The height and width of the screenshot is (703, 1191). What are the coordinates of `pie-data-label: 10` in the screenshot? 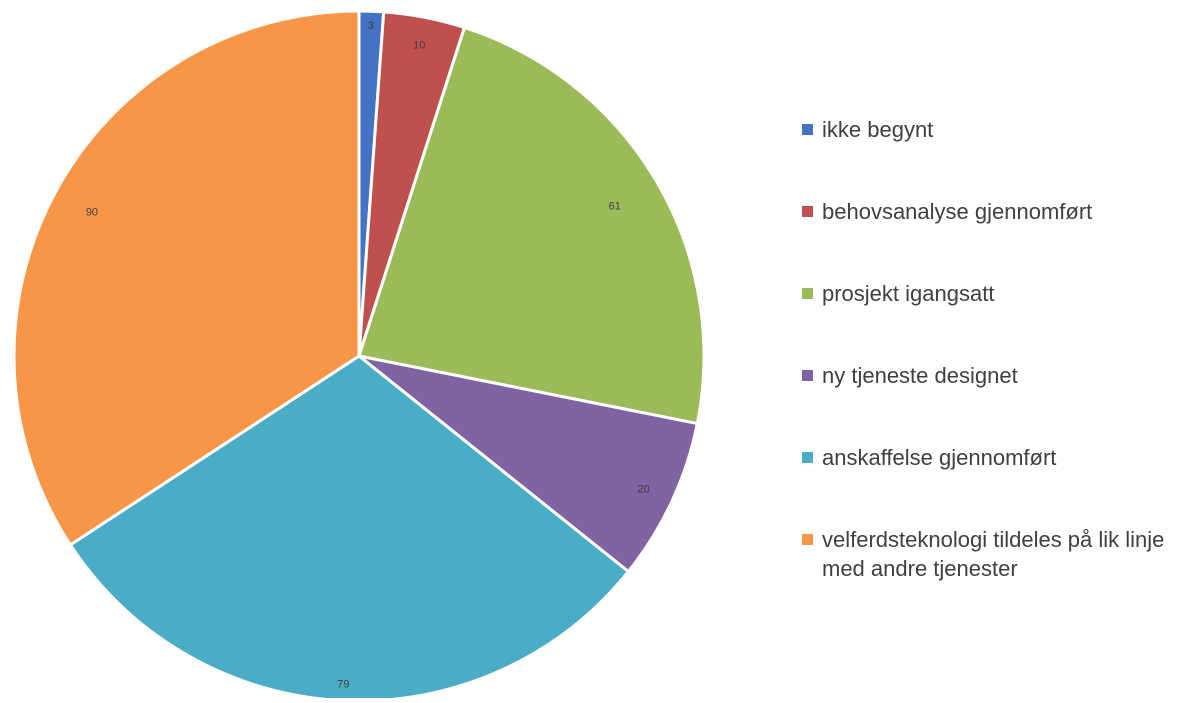 It's located at (419, 45).